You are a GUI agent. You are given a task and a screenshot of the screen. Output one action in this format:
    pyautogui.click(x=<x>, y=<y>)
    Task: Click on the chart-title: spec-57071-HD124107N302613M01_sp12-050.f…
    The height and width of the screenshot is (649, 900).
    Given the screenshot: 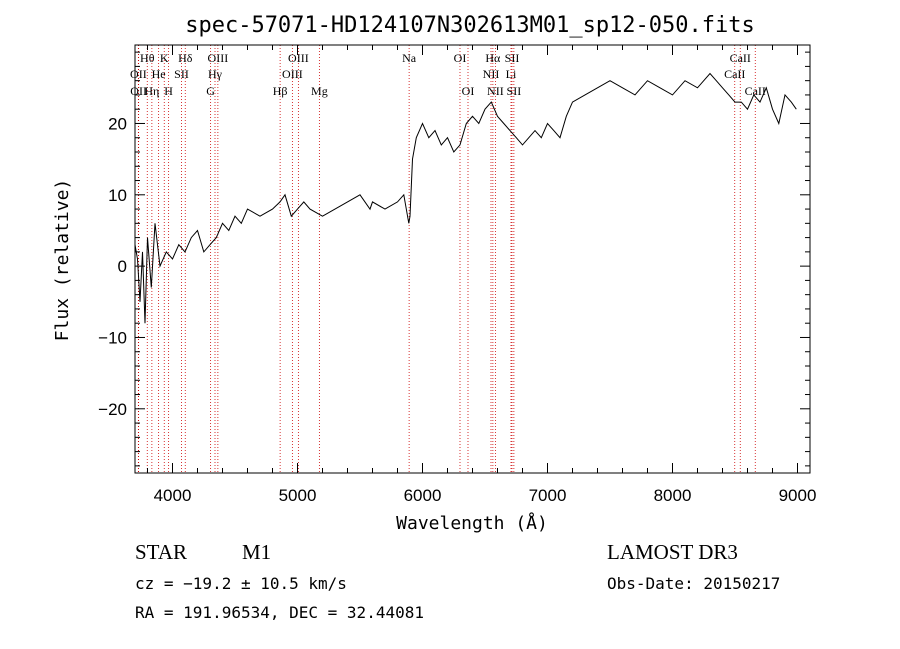 What is the action you would take?
    pyautogui.click(x=470, y=25)
    